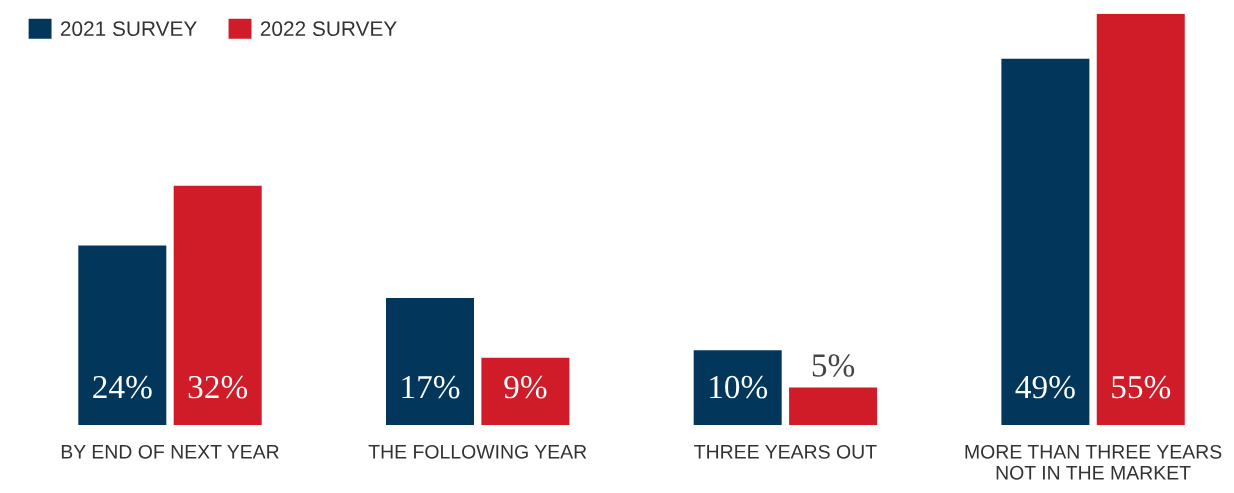 This screenshot has height=493, width=1234. Describe the element at coordinates (785, 451) in the screenshot. I see `x-tick-label: THREE YEARS OUT` at that location.